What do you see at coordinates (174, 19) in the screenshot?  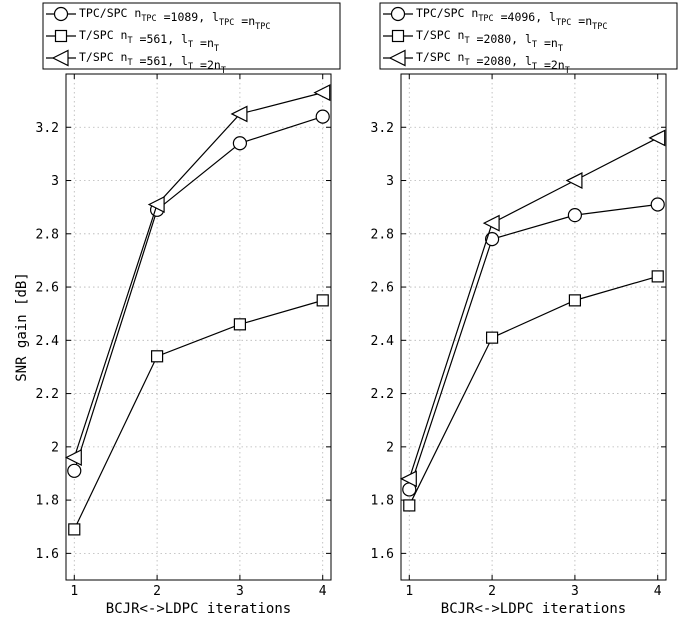 I see `legend-label: TPC/SPC nTPC =1089, lTPC =nTPC` at bounding box center [174, 19].